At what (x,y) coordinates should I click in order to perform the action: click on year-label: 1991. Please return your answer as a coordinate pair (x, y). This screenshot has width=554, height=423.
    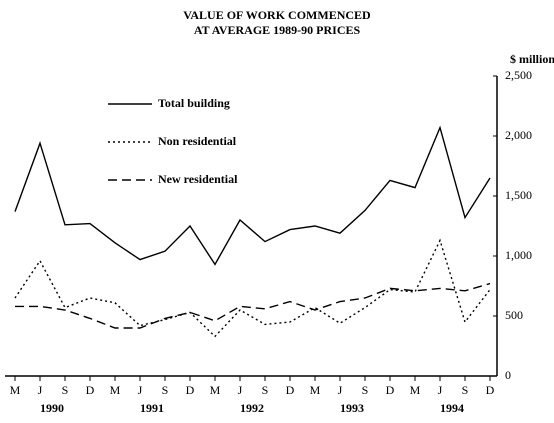
    Looking at the image, I should click on (152, 408).